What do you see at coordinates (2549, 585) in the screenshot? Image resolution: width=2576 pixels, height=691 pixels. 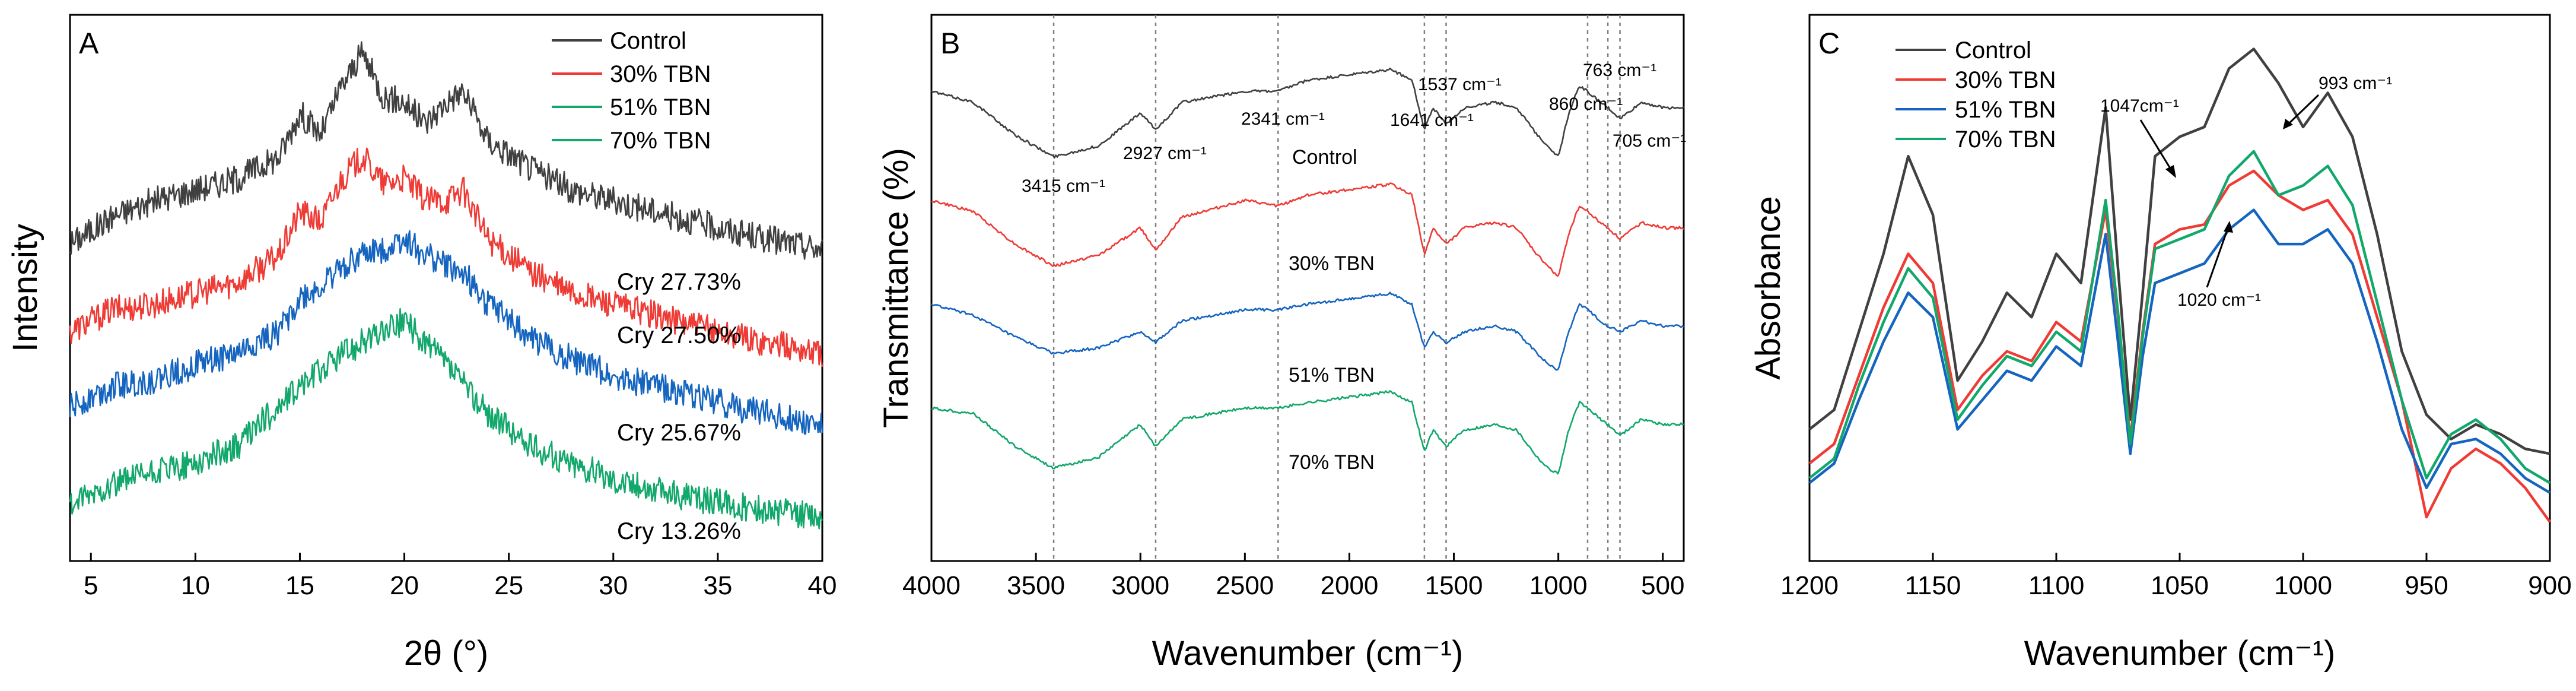 I see `x-tick-label-900: 900` at bounding box center [2549, 585].